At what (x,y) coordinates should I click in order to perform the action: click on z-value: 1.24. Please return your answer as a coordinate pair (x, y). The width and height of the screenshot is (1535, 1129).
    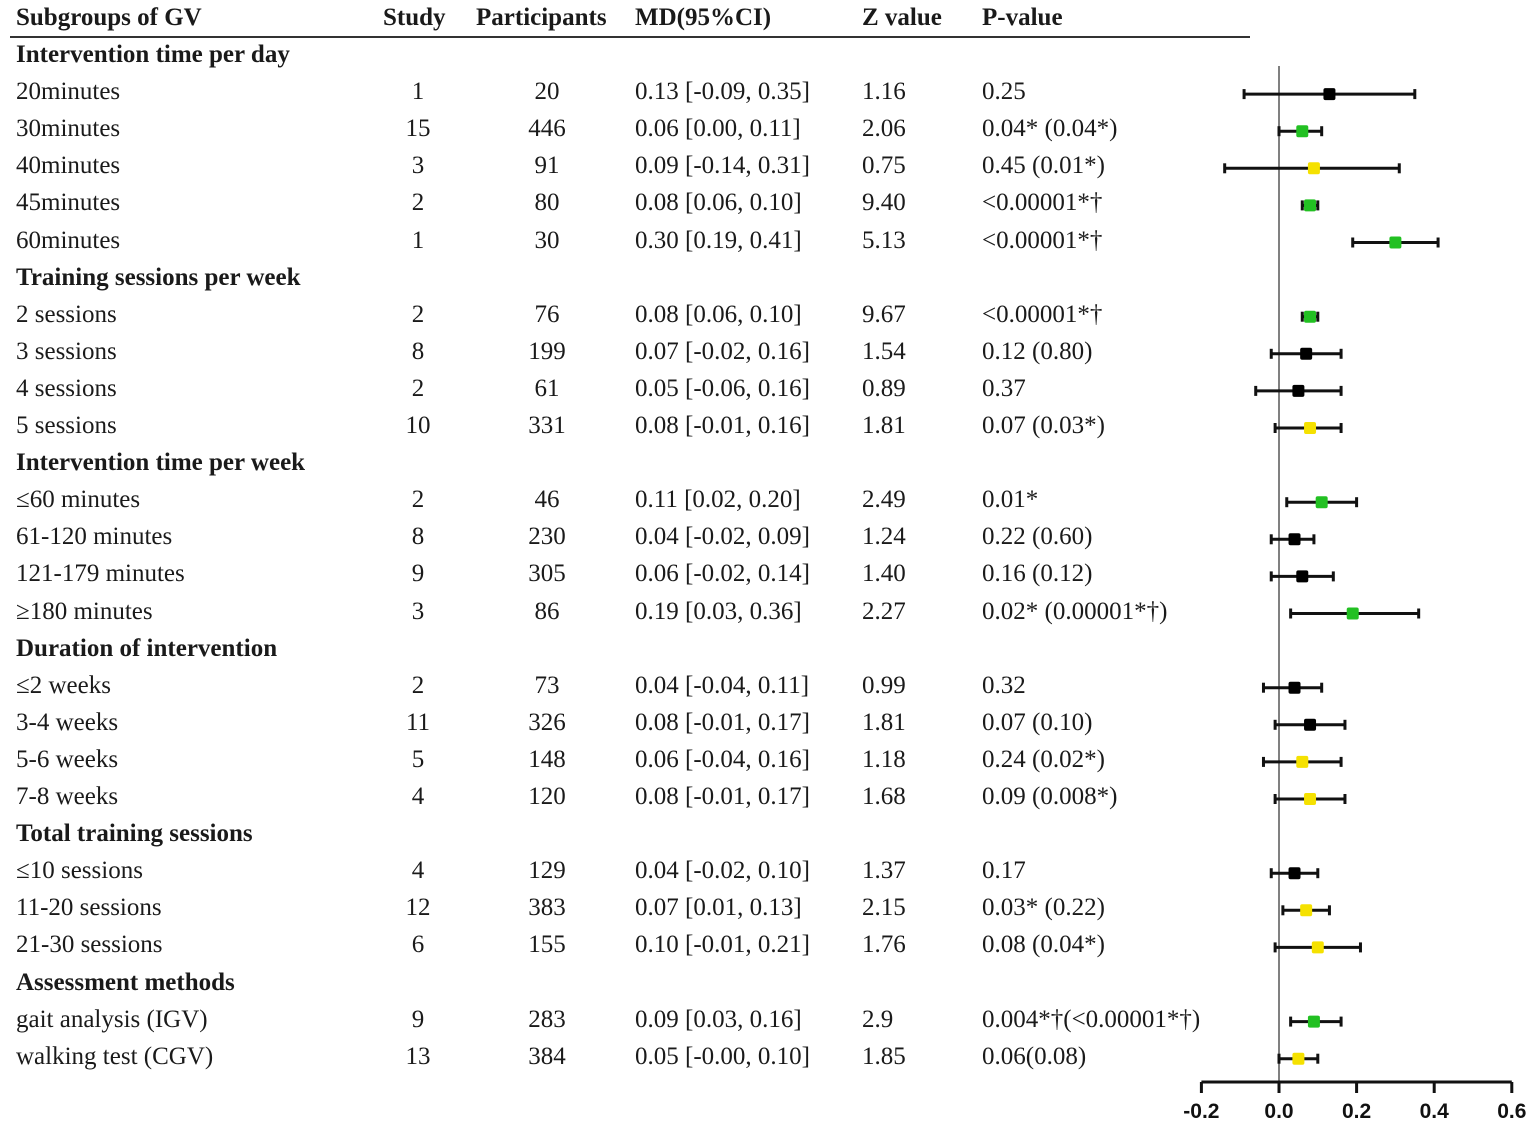
    Looking at the image, I should click on (884, 537).